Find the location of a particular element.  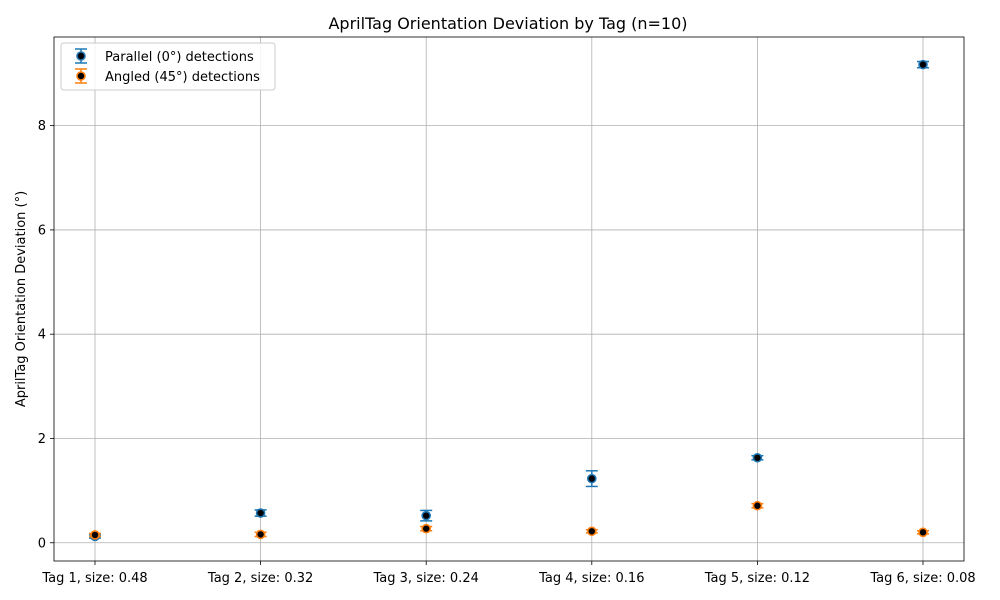

y-tick-label: 2 is located at coordinates (42, 439).